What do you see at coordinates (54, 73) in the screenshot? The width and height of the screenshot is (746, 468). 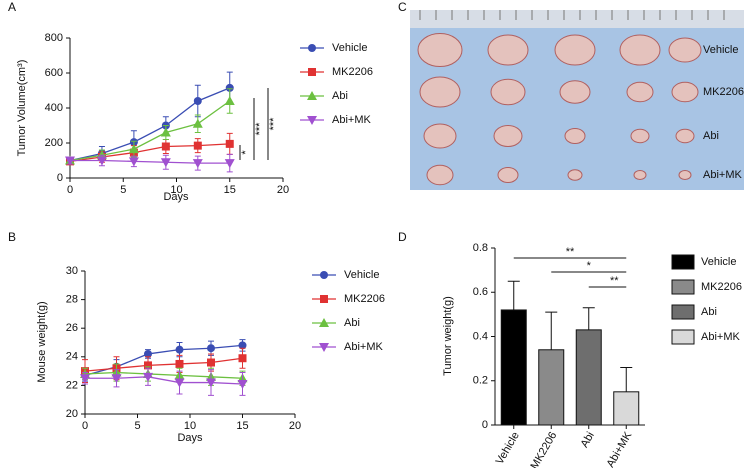 I see `y-tick-label: 600` at bounding box center [54, 73].